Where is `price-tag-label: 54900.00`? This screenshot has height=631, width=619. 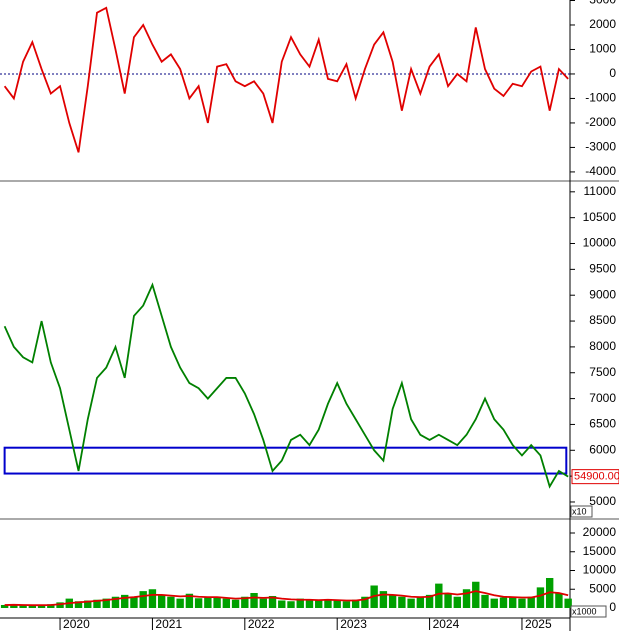 price-tag-label: 54900.00 is located at coordinates (596, 477).